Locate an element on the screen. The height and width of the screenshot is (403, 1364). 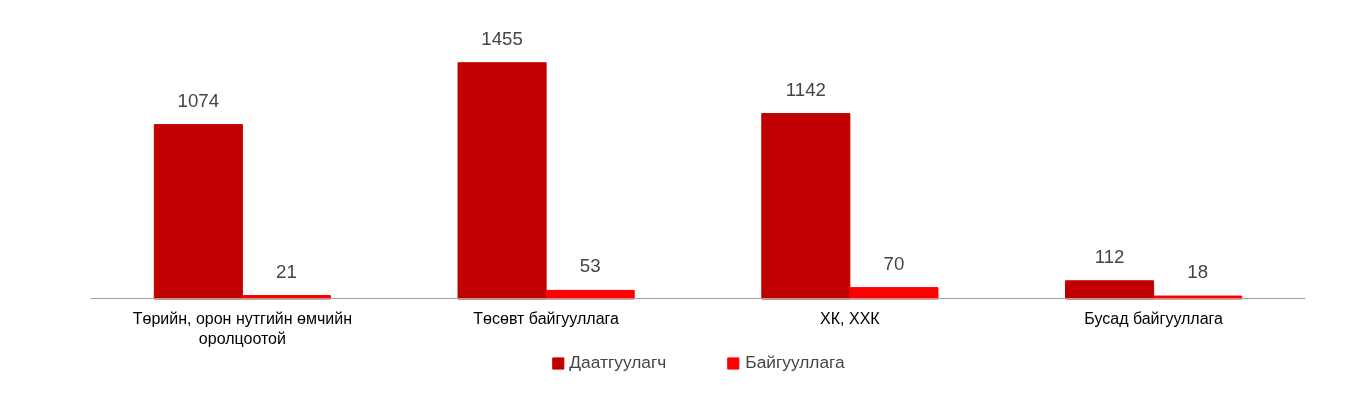
x-tick-label: ХК, ХХК is located at coordinates (850, 318).